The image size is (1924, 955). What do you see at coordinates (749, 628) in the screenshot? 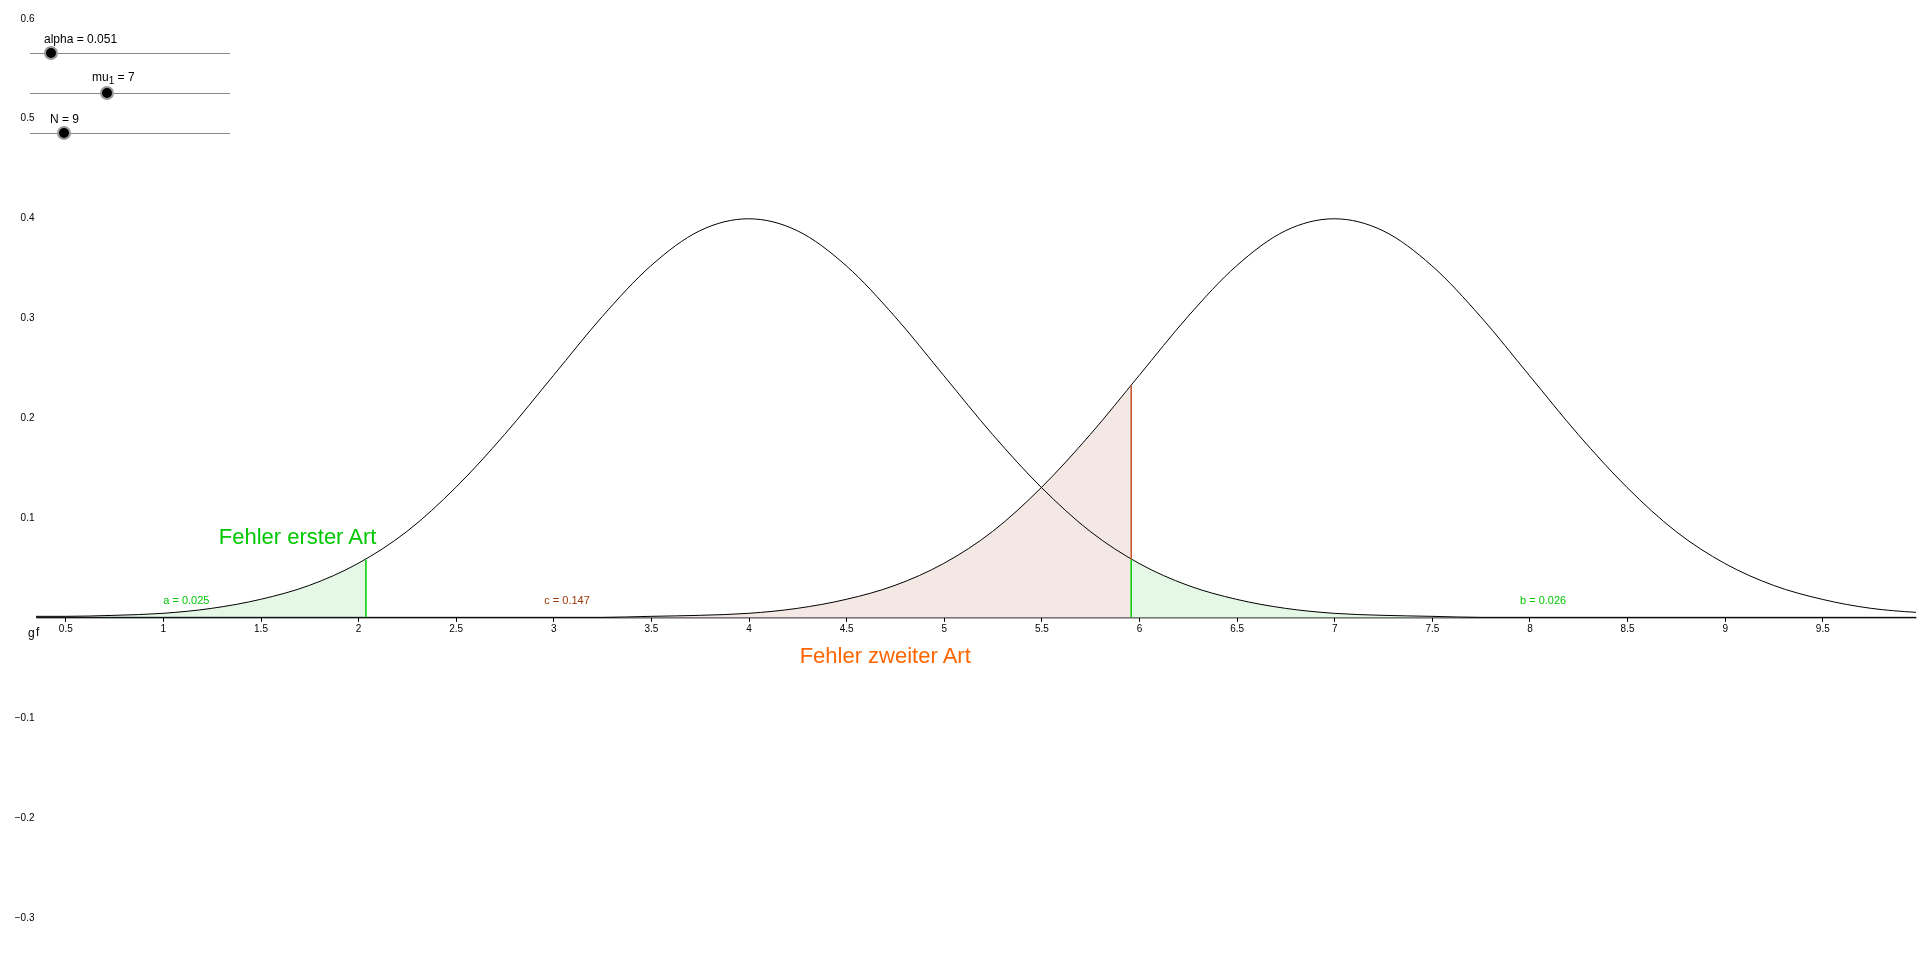
I see `x-tick-label: 4` at bounding box center [749, 628].